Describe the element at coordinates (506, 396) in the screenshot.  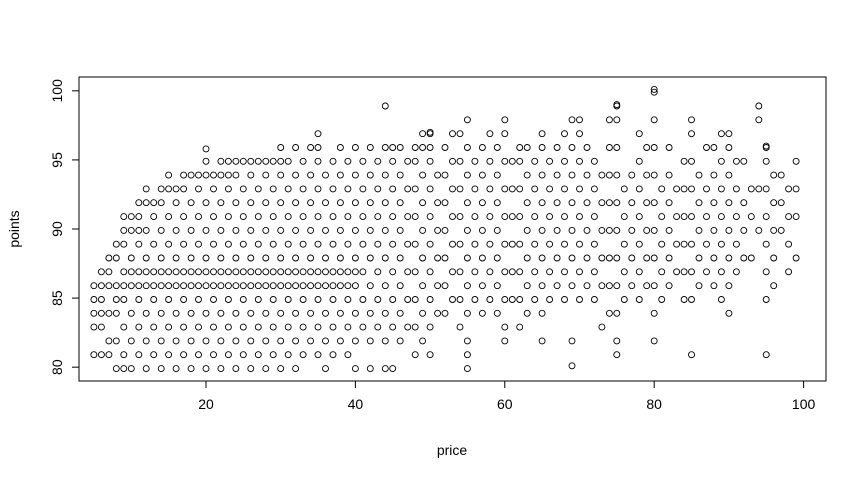
I see `x-axis: 20 40 60 80 100` at that location.